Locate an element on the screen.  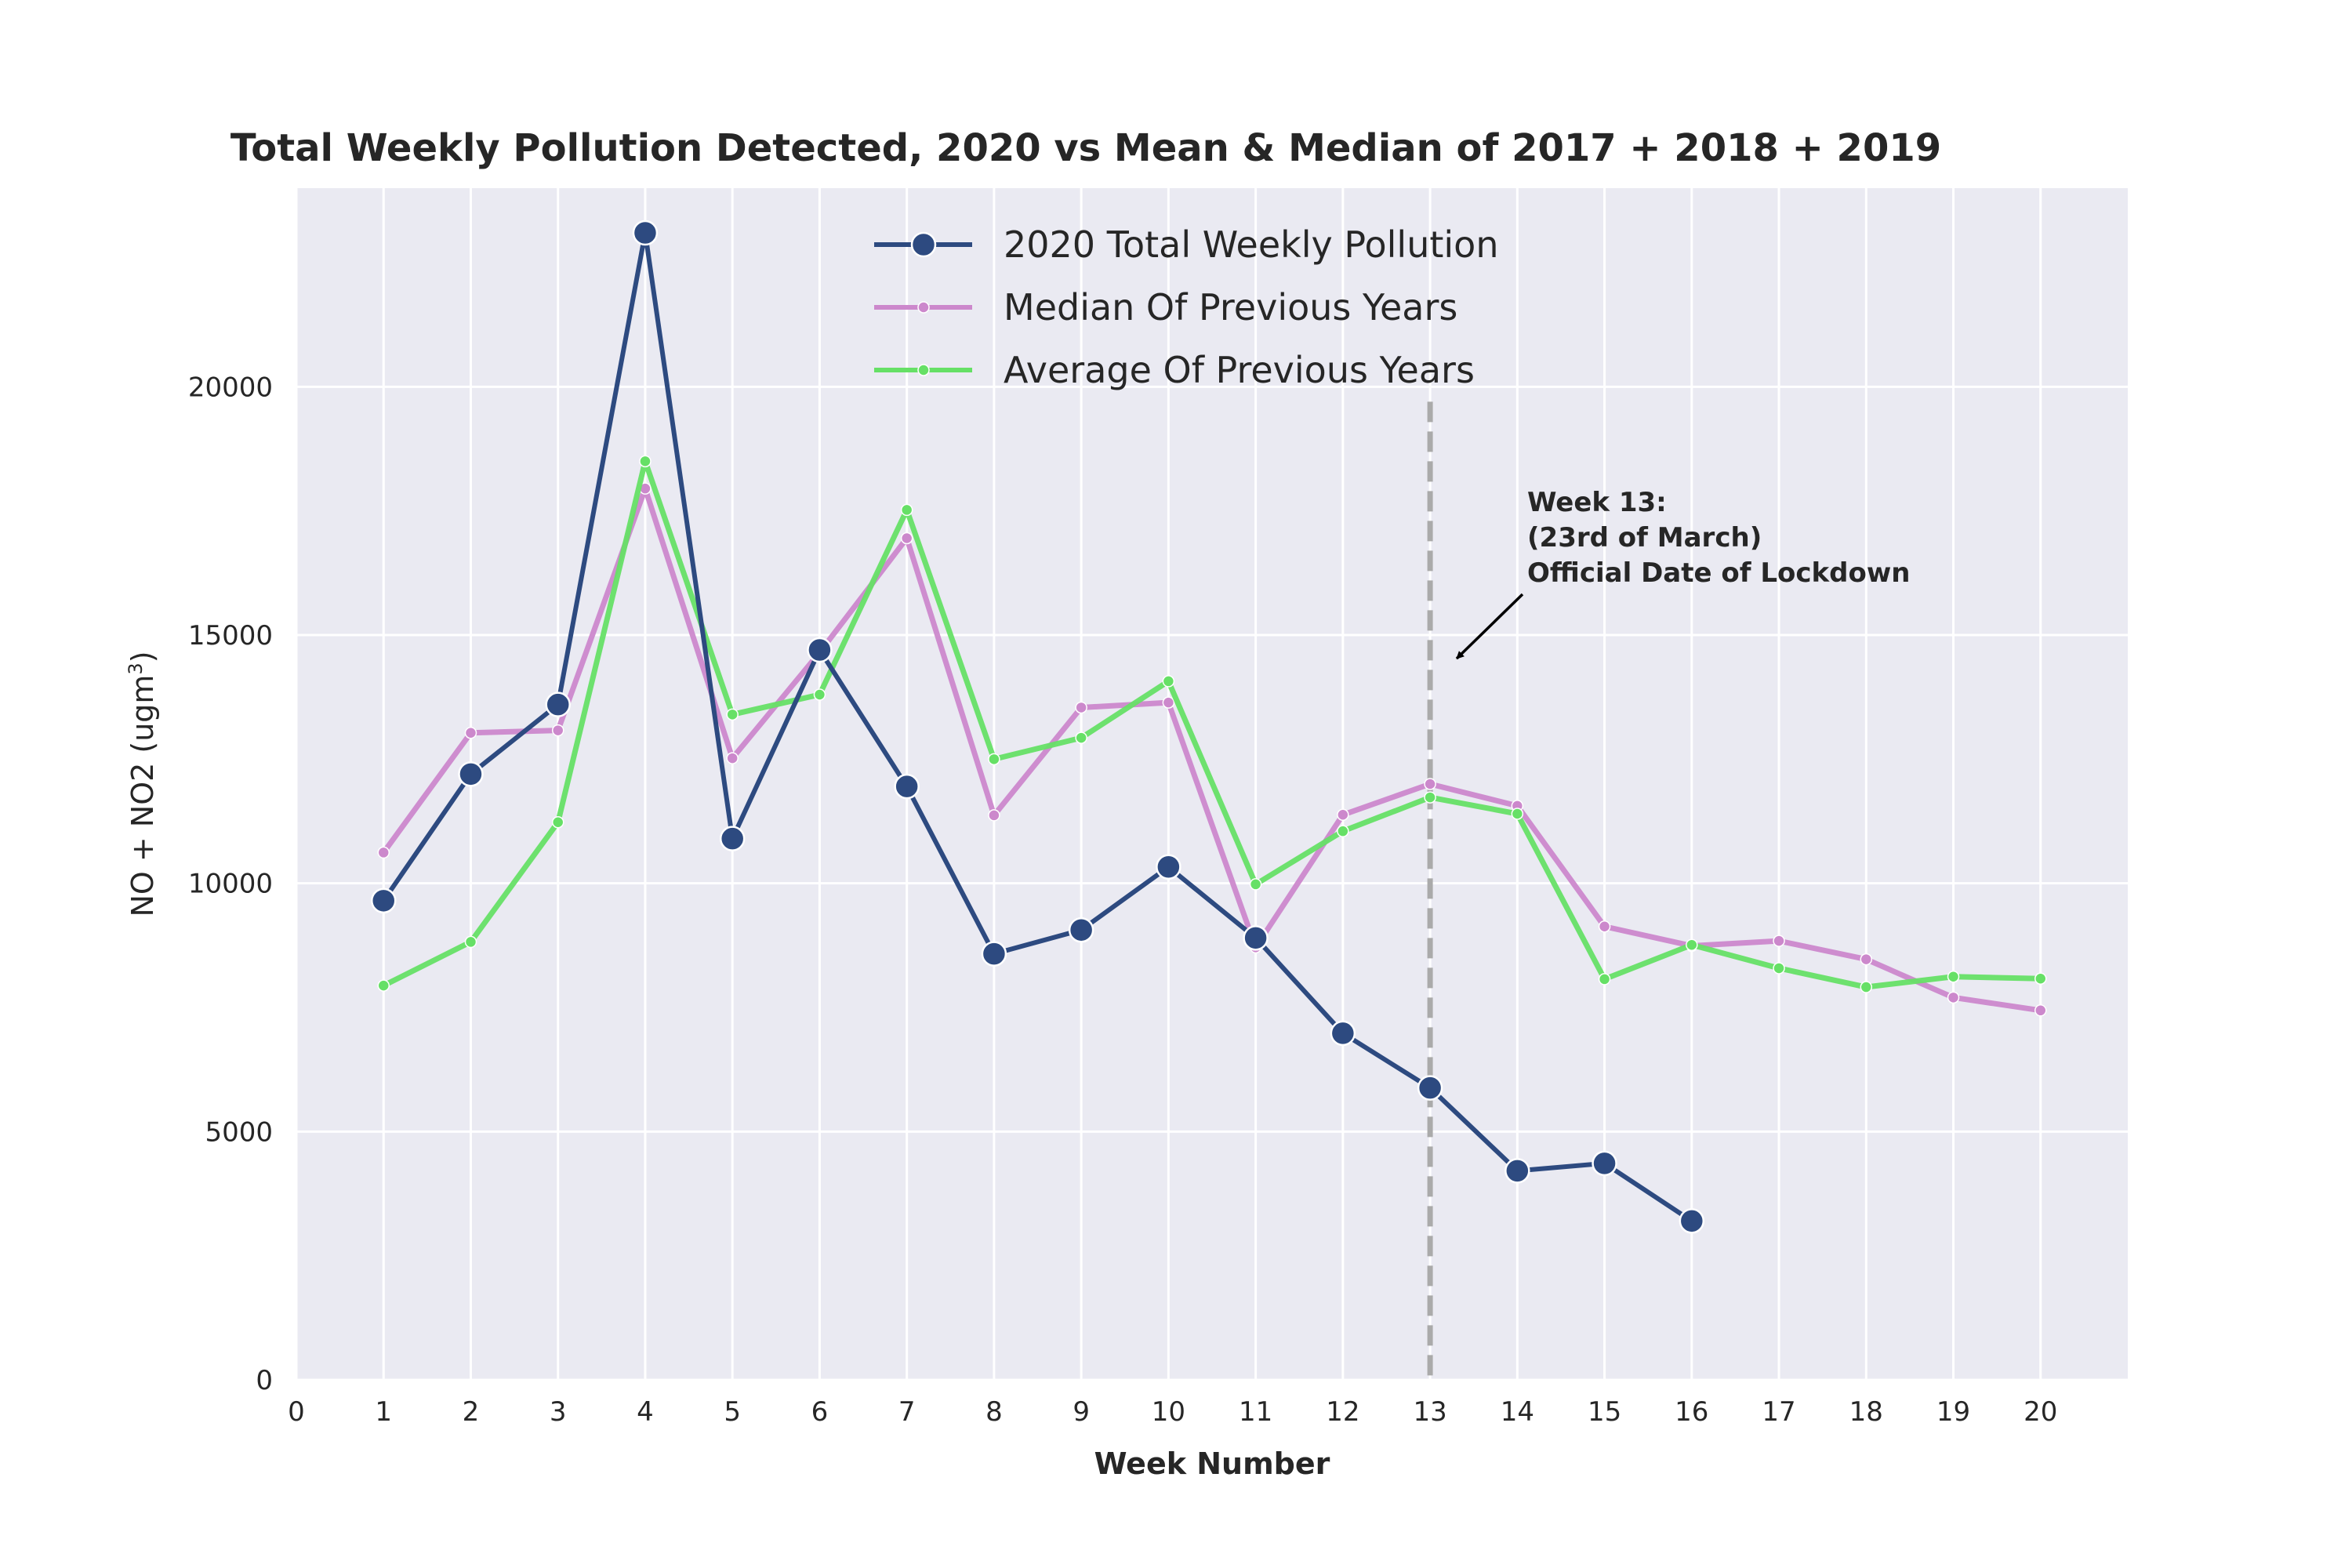
x-tick-label: 11 is located at coordinates (1255, 1412).